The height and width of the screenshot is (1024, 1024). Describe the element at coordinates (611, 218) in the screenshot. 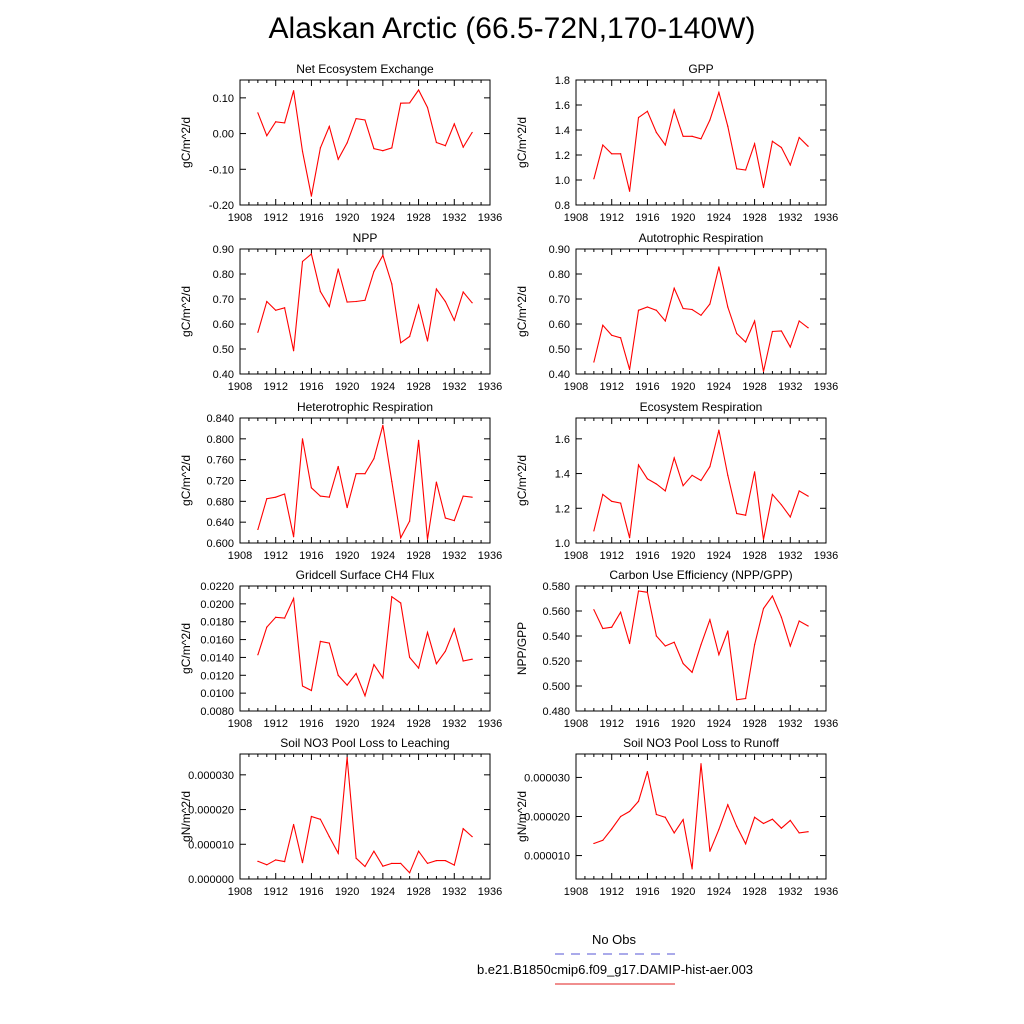

I see `x-tick-label: 1912` at that location.